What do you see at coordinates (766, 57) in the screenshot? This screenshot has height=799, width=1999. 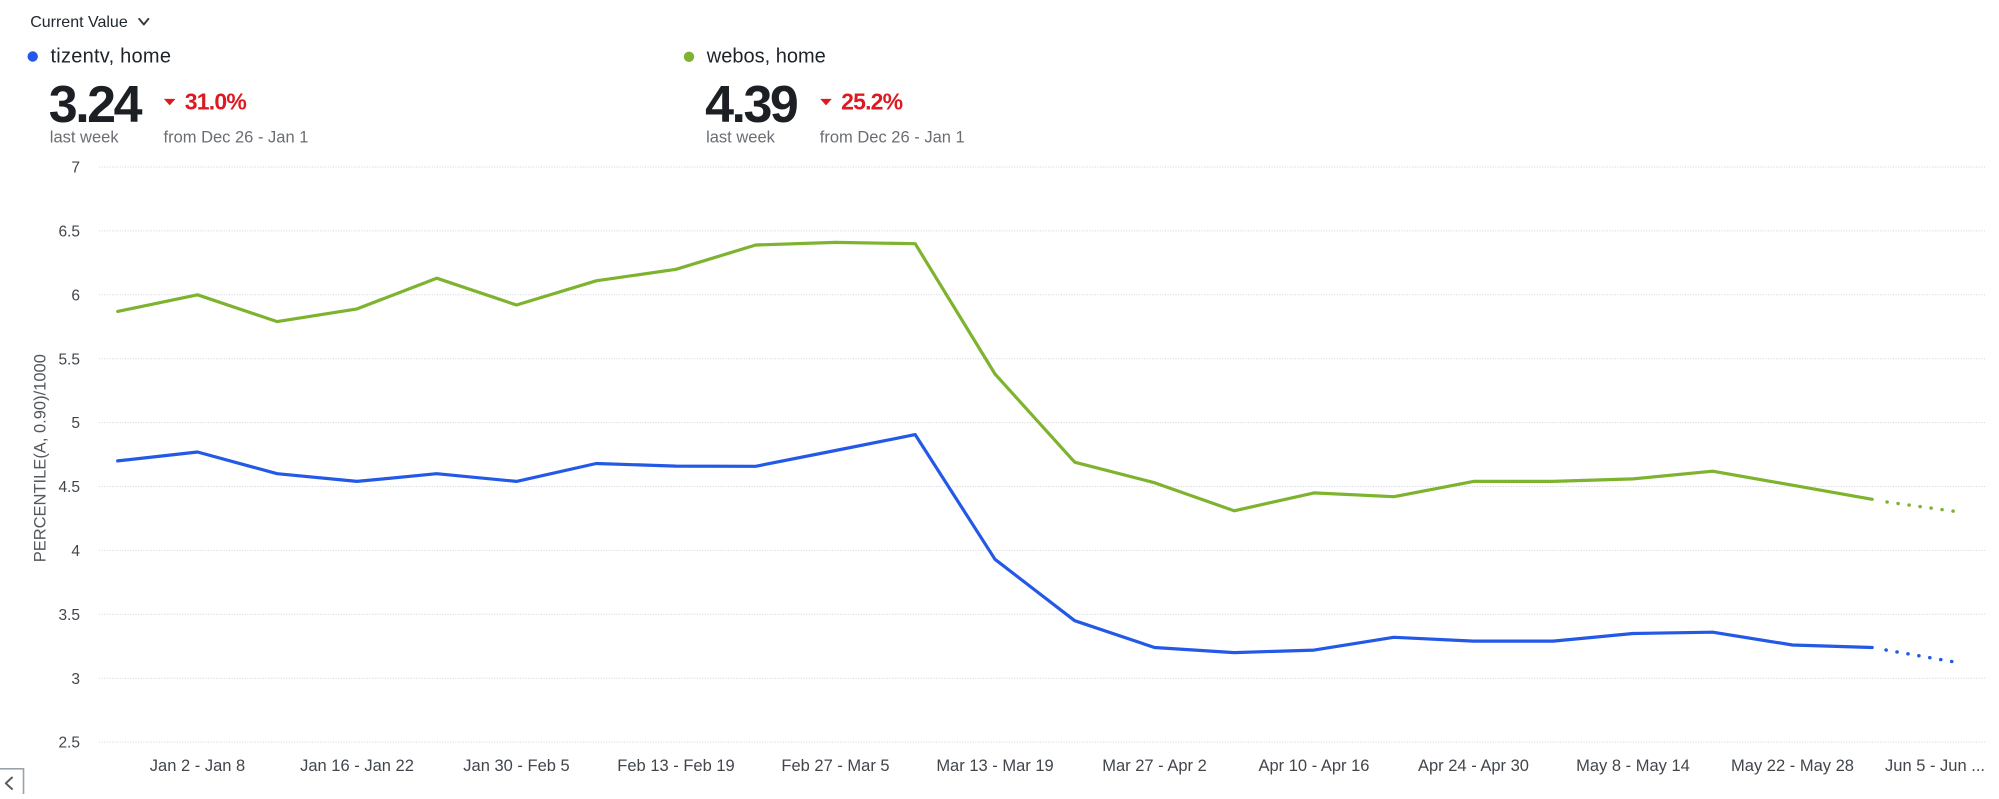 I see `svg-text: webos, home` at bounding box center [766, 57].